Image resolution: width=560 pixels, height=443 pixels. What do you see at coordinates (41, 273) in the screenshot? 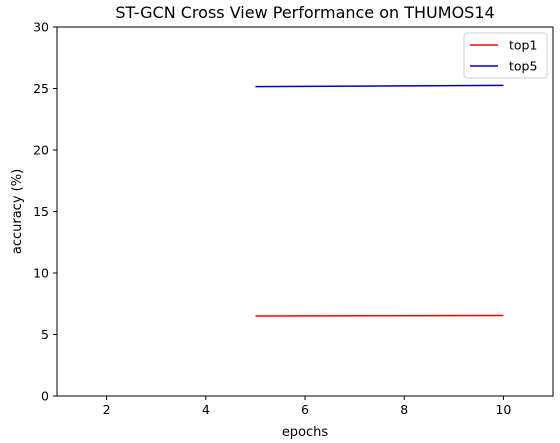
I see `y-tick-label: 10` at bounding box center [41, 273].